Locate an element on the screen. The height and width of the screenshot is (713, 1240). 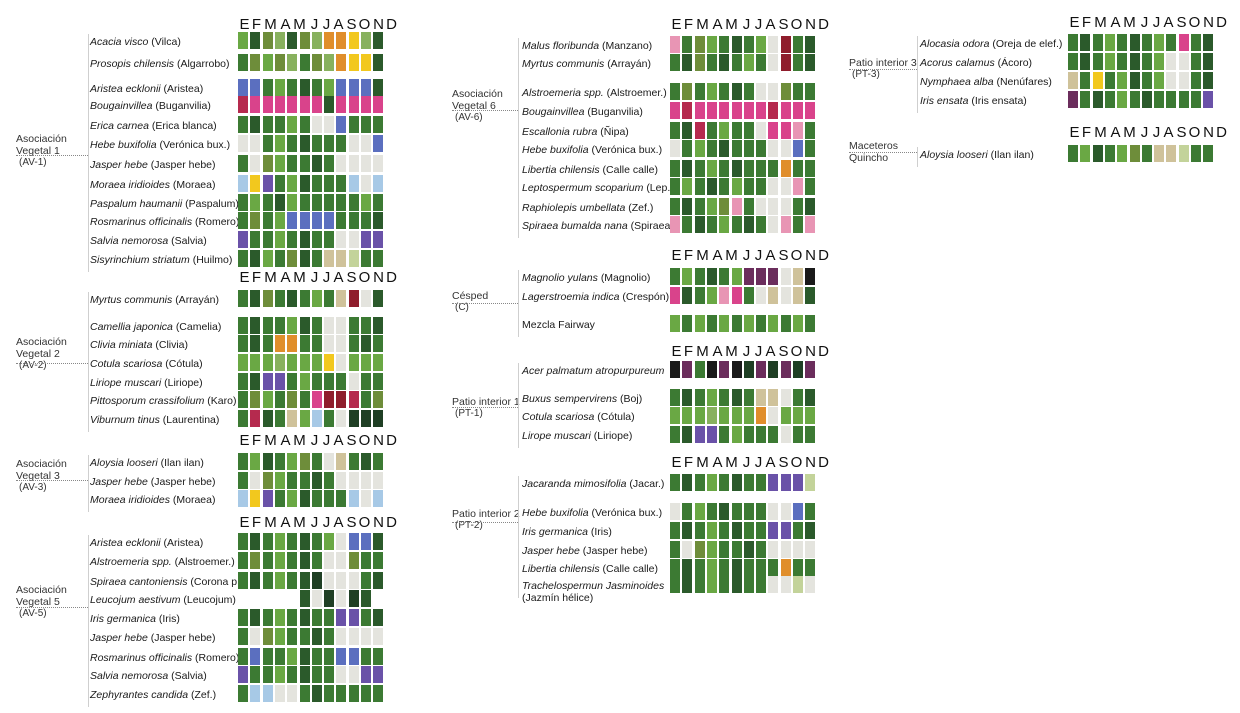
plant-label: Raphiolepis umbellata (Zef.) is located at coordinates (587, 208).